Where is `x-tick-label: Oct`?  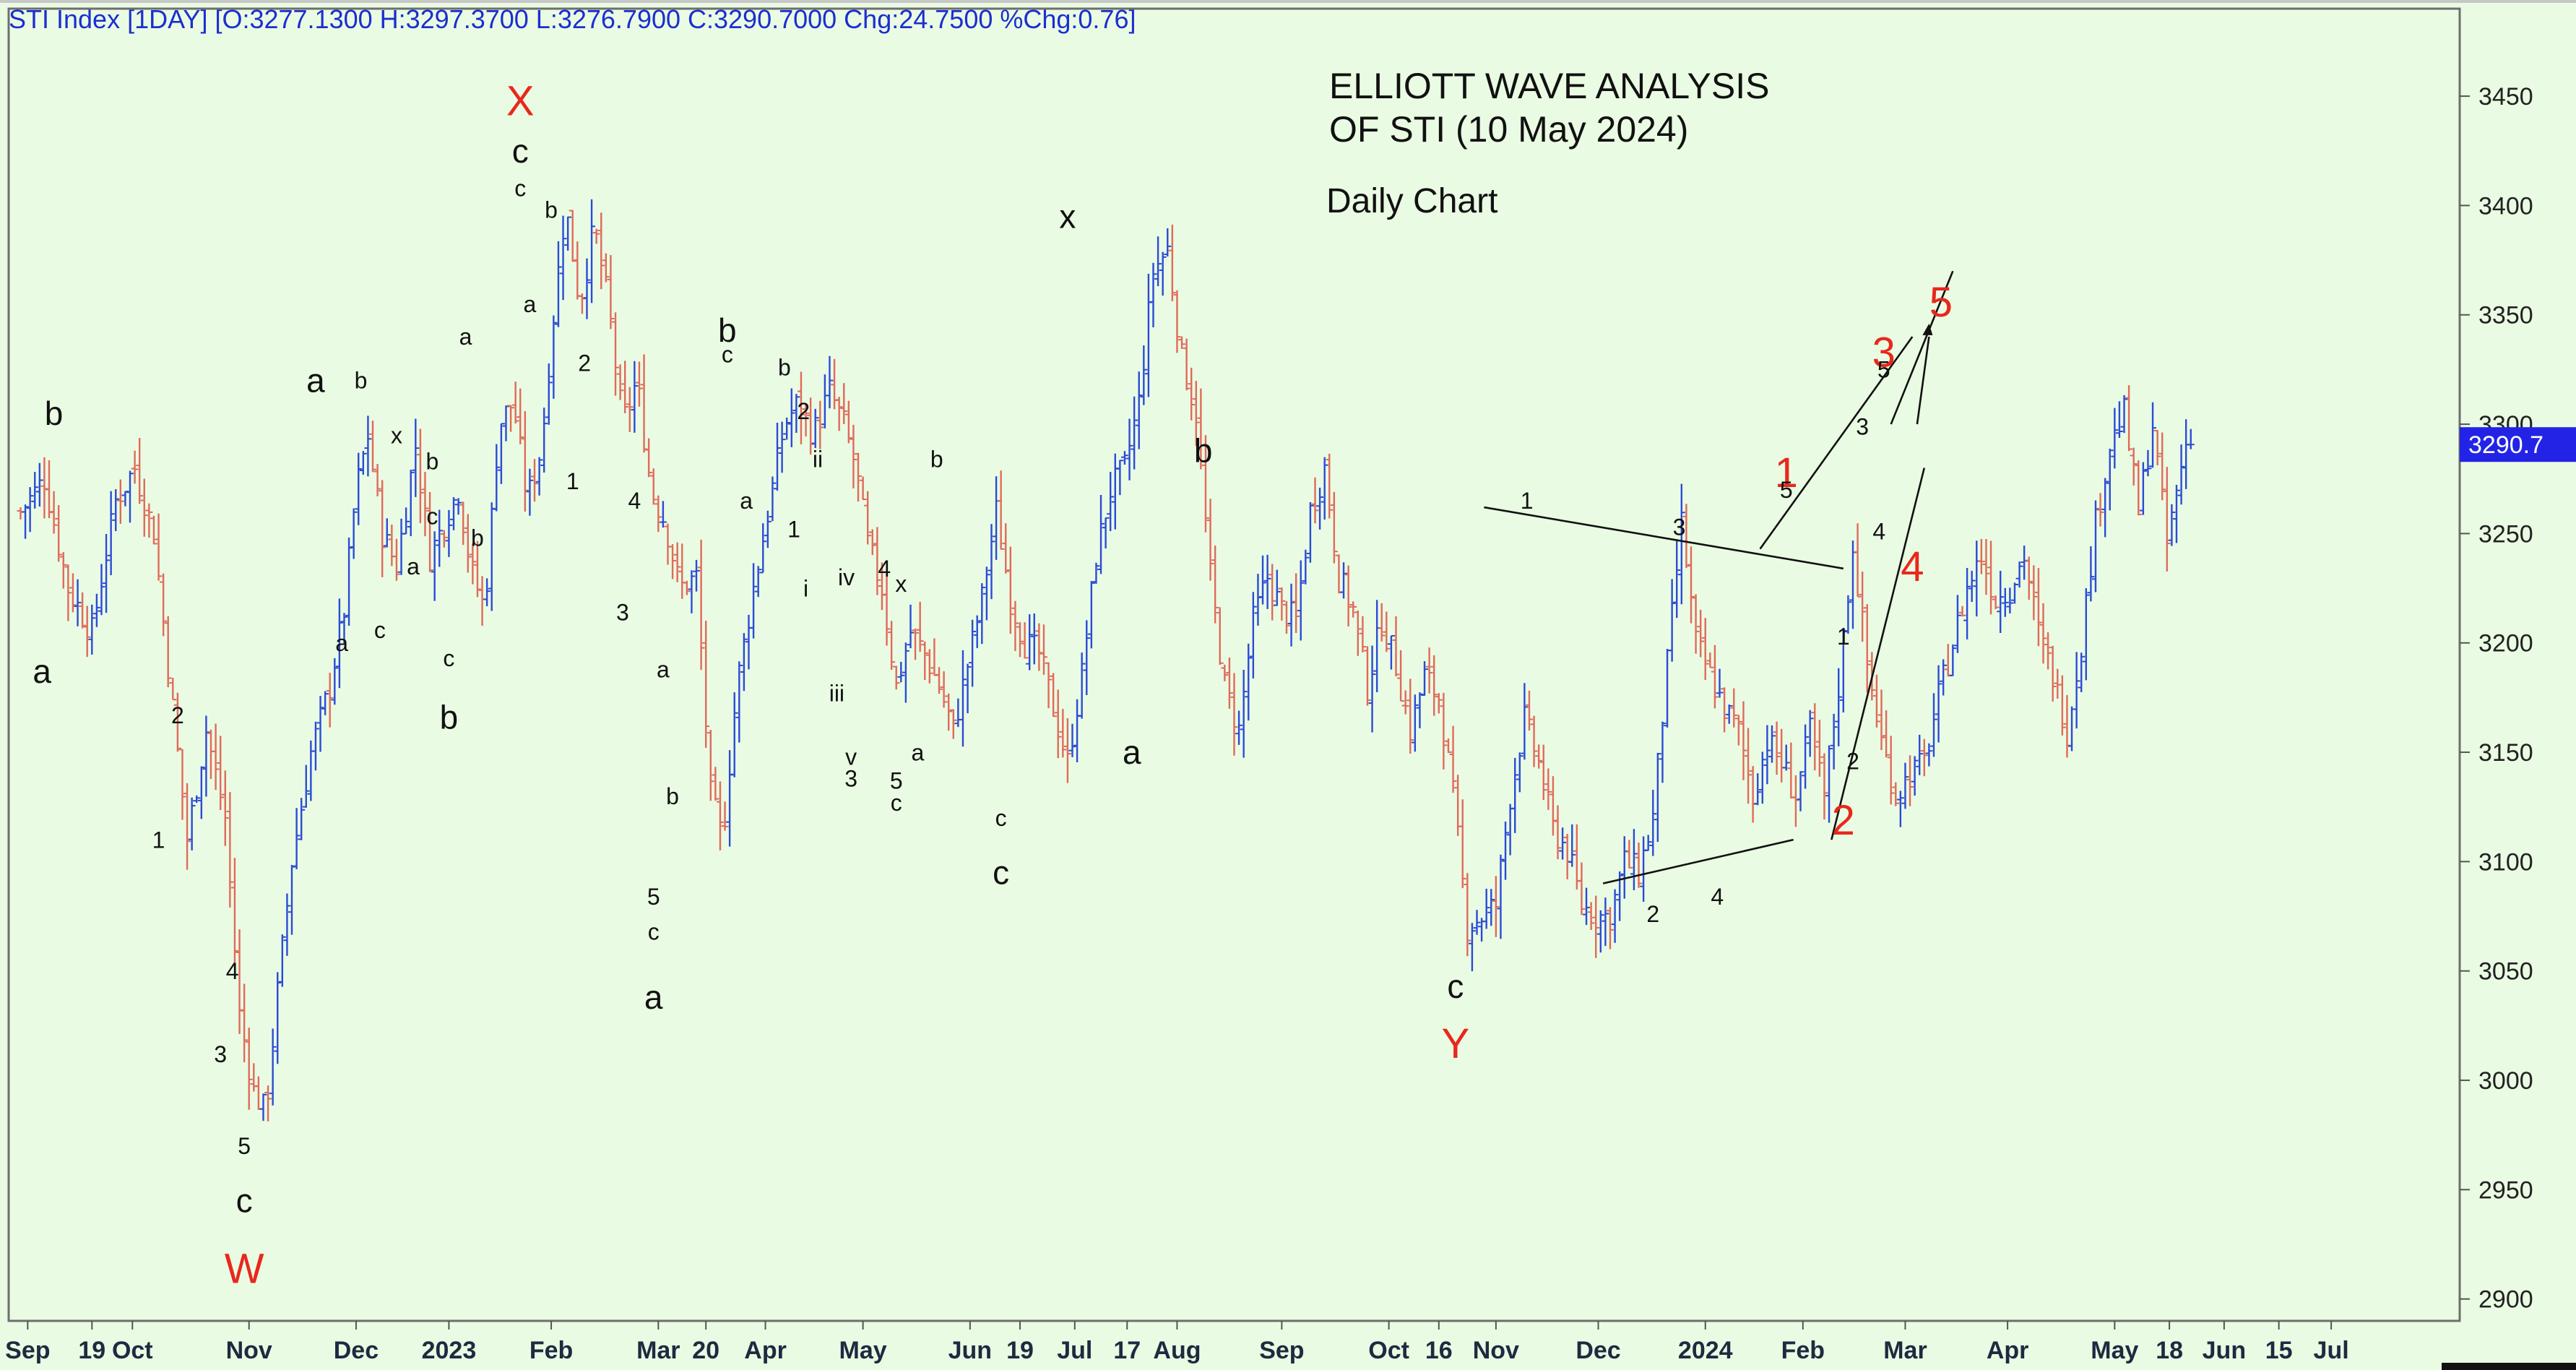 x-tick-label: Oct is located at coordinates (1388, 1350).